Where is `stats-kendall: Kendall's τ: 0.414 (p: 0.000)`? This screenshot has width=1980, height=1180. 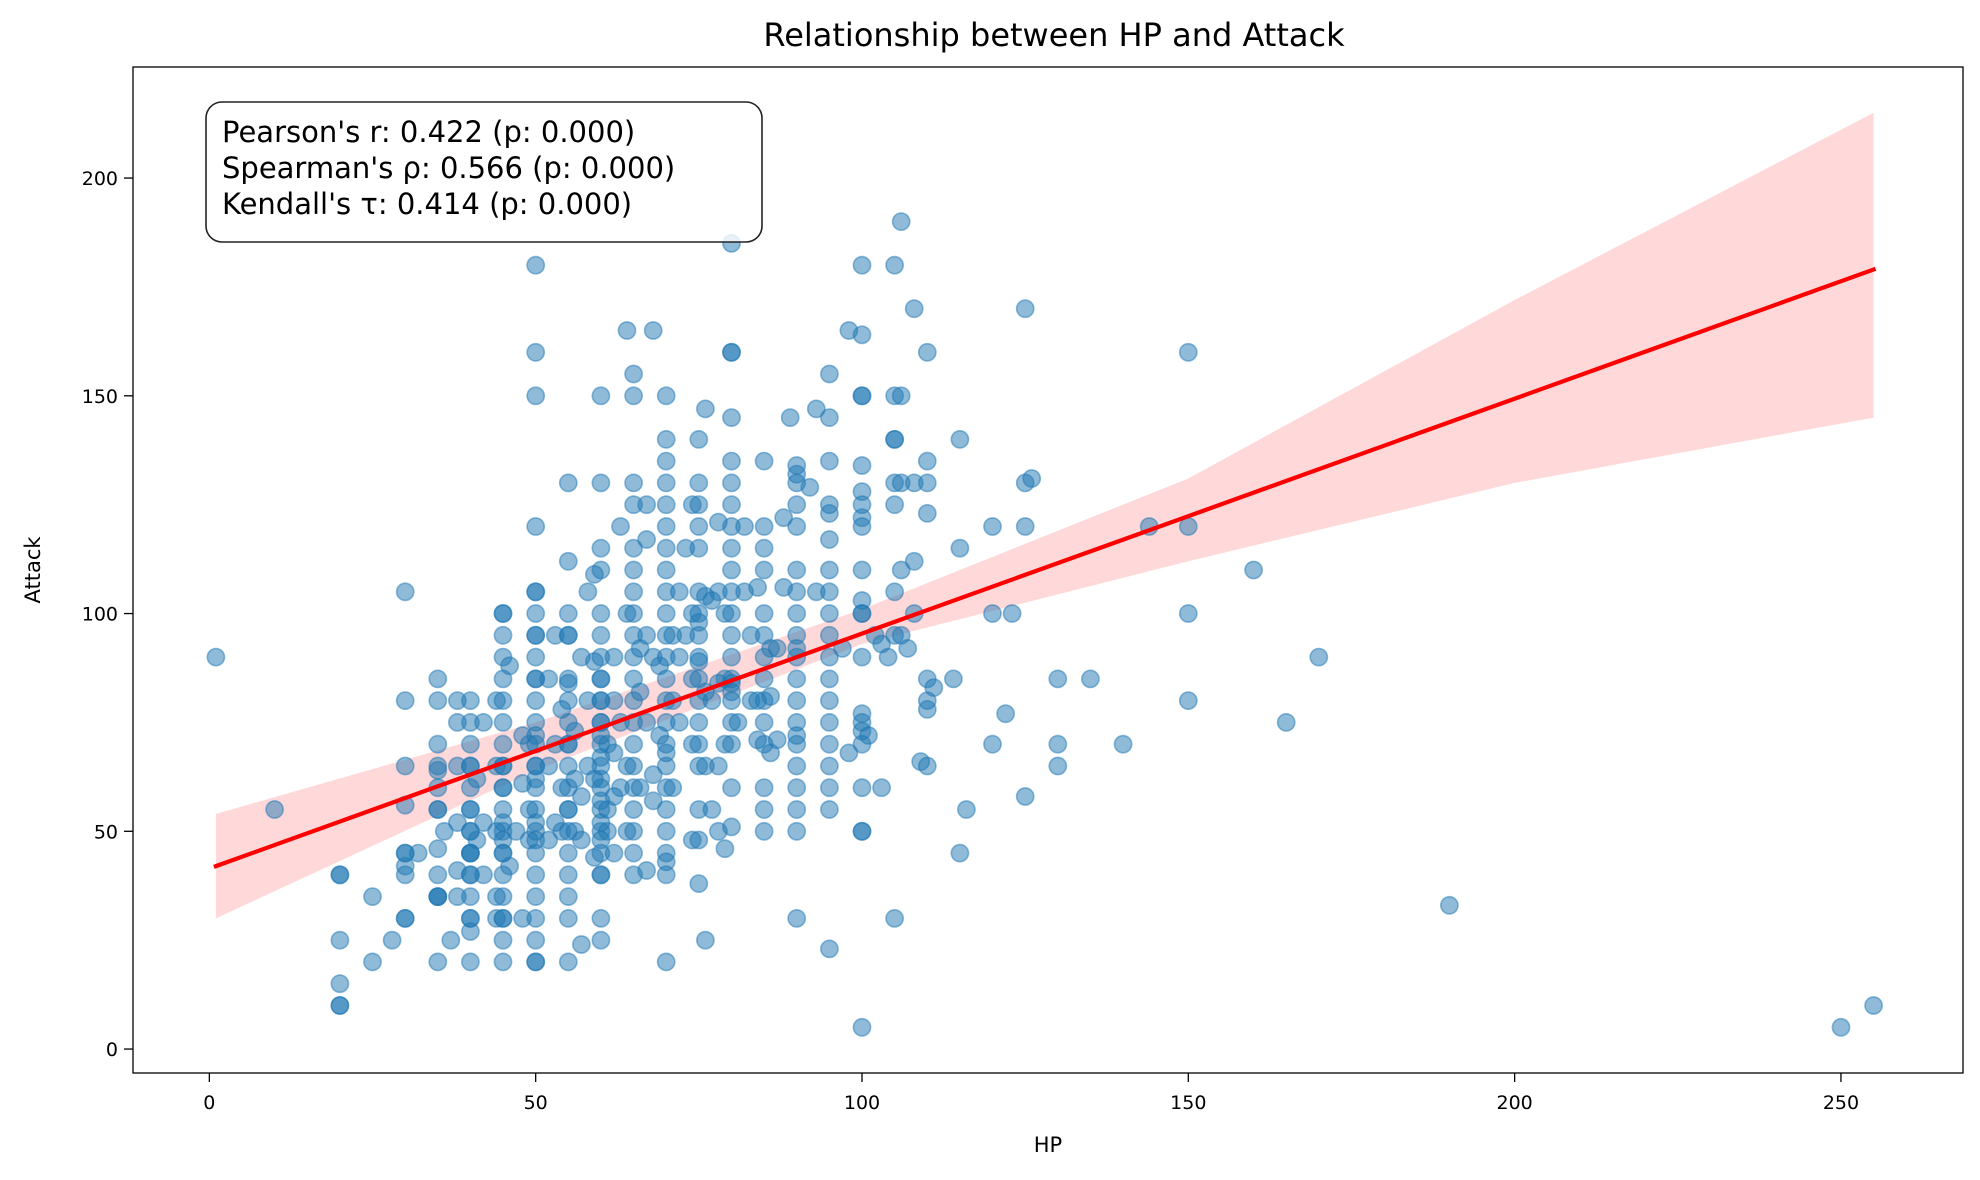
stats-kendall: Kendall's τ: 0.414 (p: 0.000) is located at coordinates (427, 204).